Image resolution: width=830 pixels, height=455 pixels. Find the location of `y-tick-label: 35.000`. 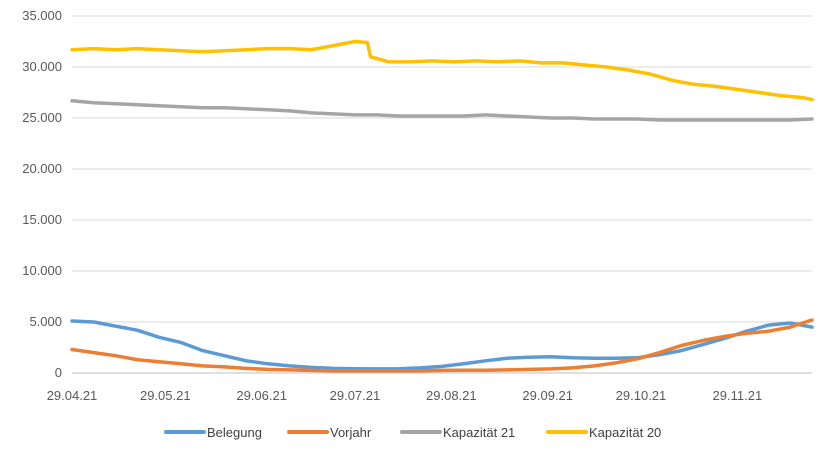

y-tick-label: 35.000 is located at coordinates (42, 15).